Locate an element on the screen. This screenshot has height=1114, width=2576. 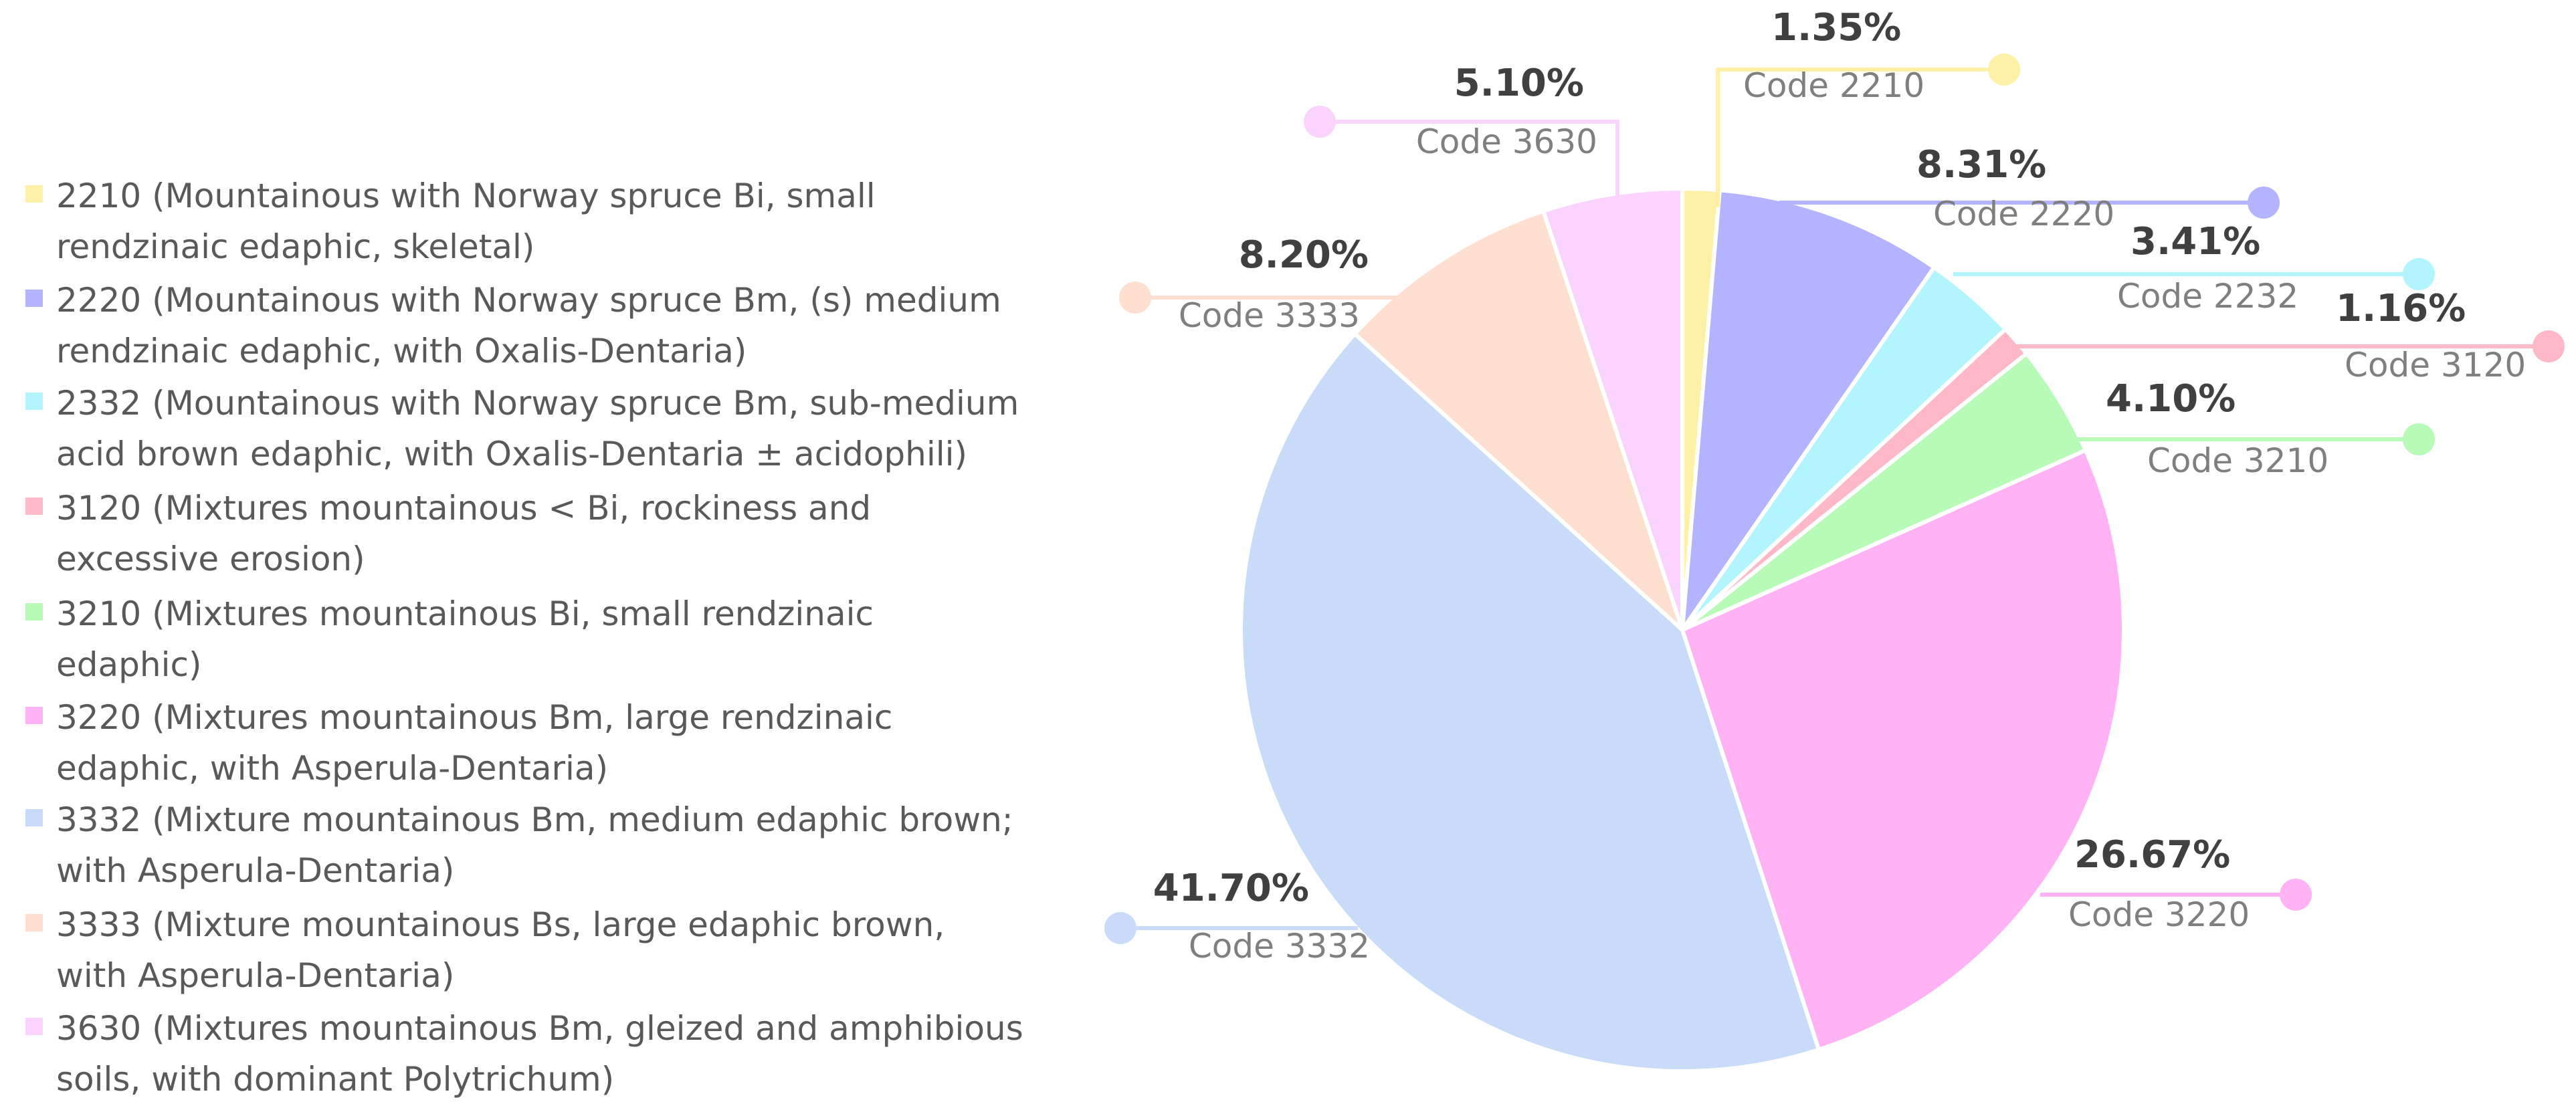
data-label-pct-3210: 4.10% is located at coordinates (2171, 399).